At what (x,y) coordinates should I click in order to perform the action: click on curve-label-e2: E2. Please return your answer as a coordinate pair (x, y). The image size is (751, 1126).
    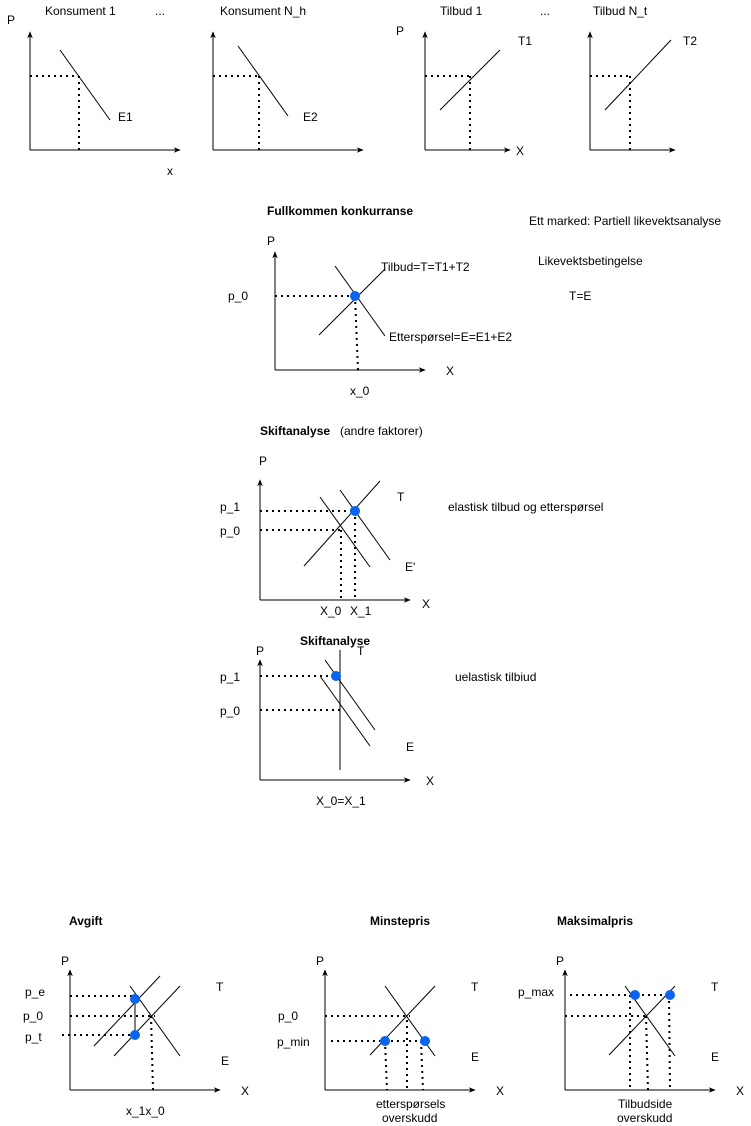
    Looking at the image, I should click on (310, 117).